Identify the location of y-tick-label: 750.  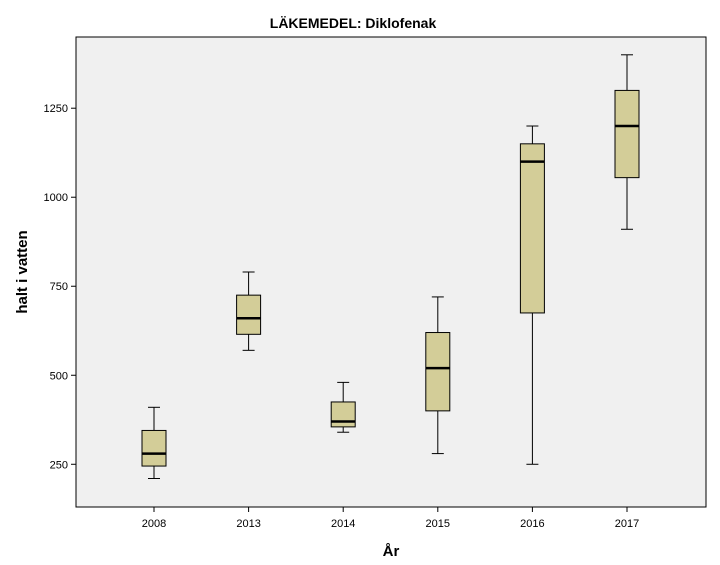
(59, 287).